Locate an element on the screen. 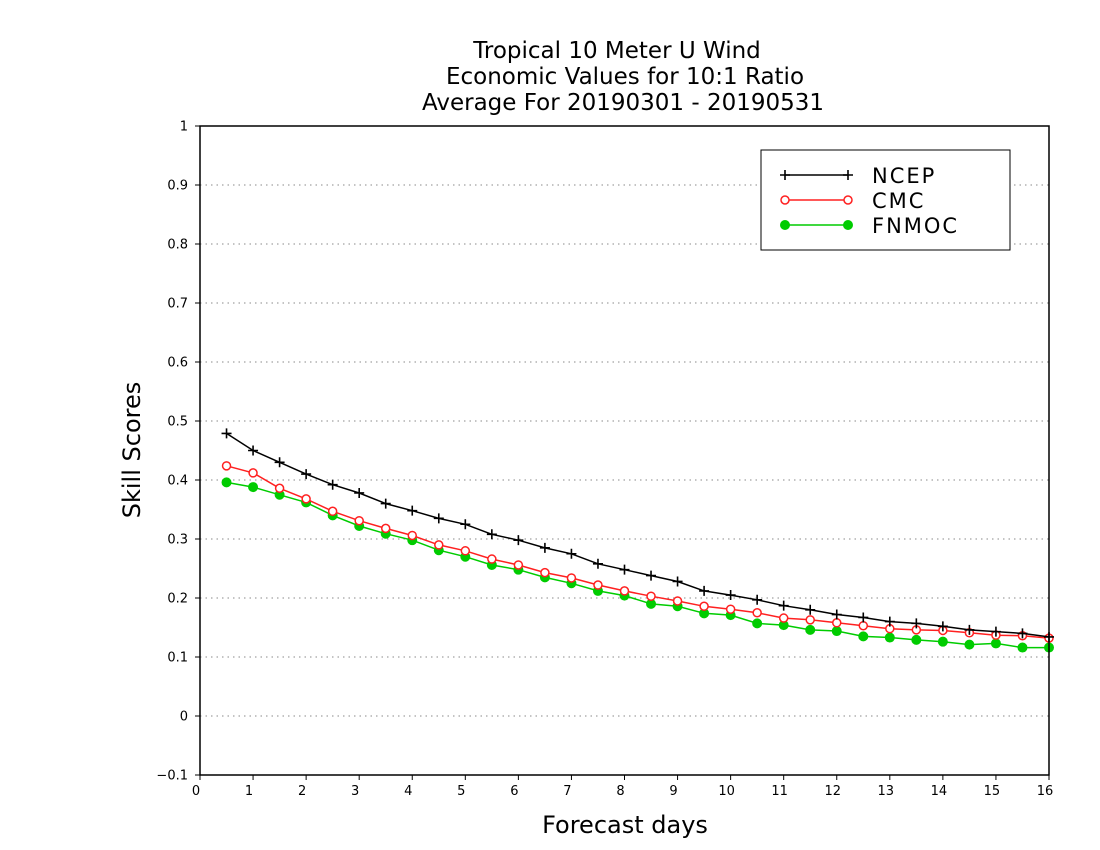 The image size is (1100, 850). x-tick-label: 6 is located at coordinates (514, 791).